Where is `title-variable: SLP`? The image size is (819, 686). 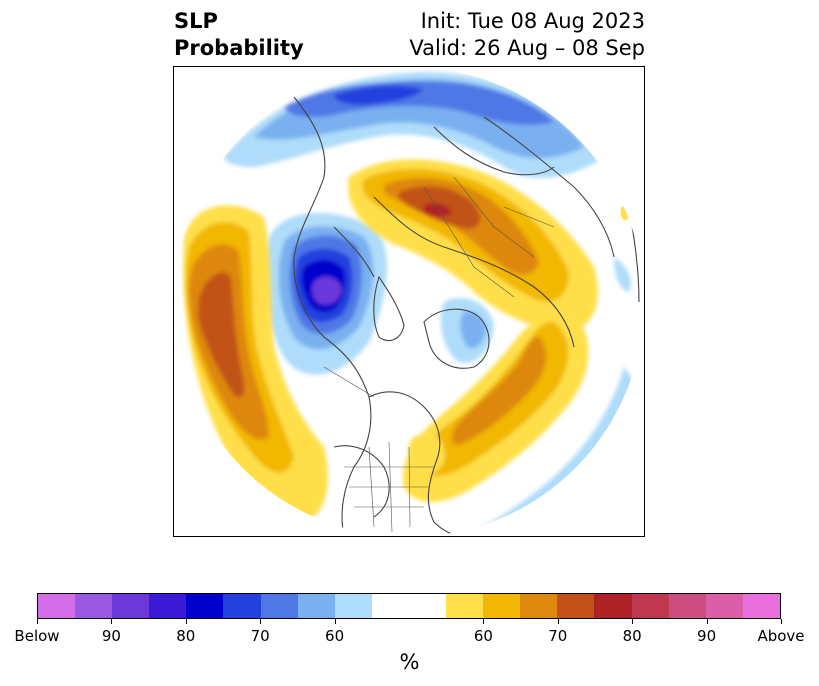
title-variable: SLP is located at coordinates (196, 21).